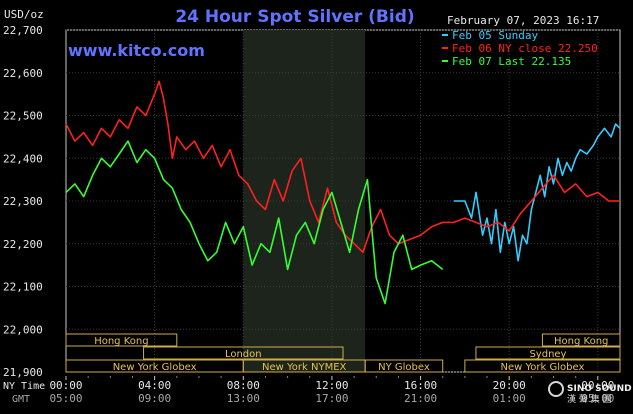 Image resolution: width=633 pixels, height=414 pixels. Describe the element at coordinates (23, 329) in the screenshot. I see `y-tick-label: 22,000` at that location.